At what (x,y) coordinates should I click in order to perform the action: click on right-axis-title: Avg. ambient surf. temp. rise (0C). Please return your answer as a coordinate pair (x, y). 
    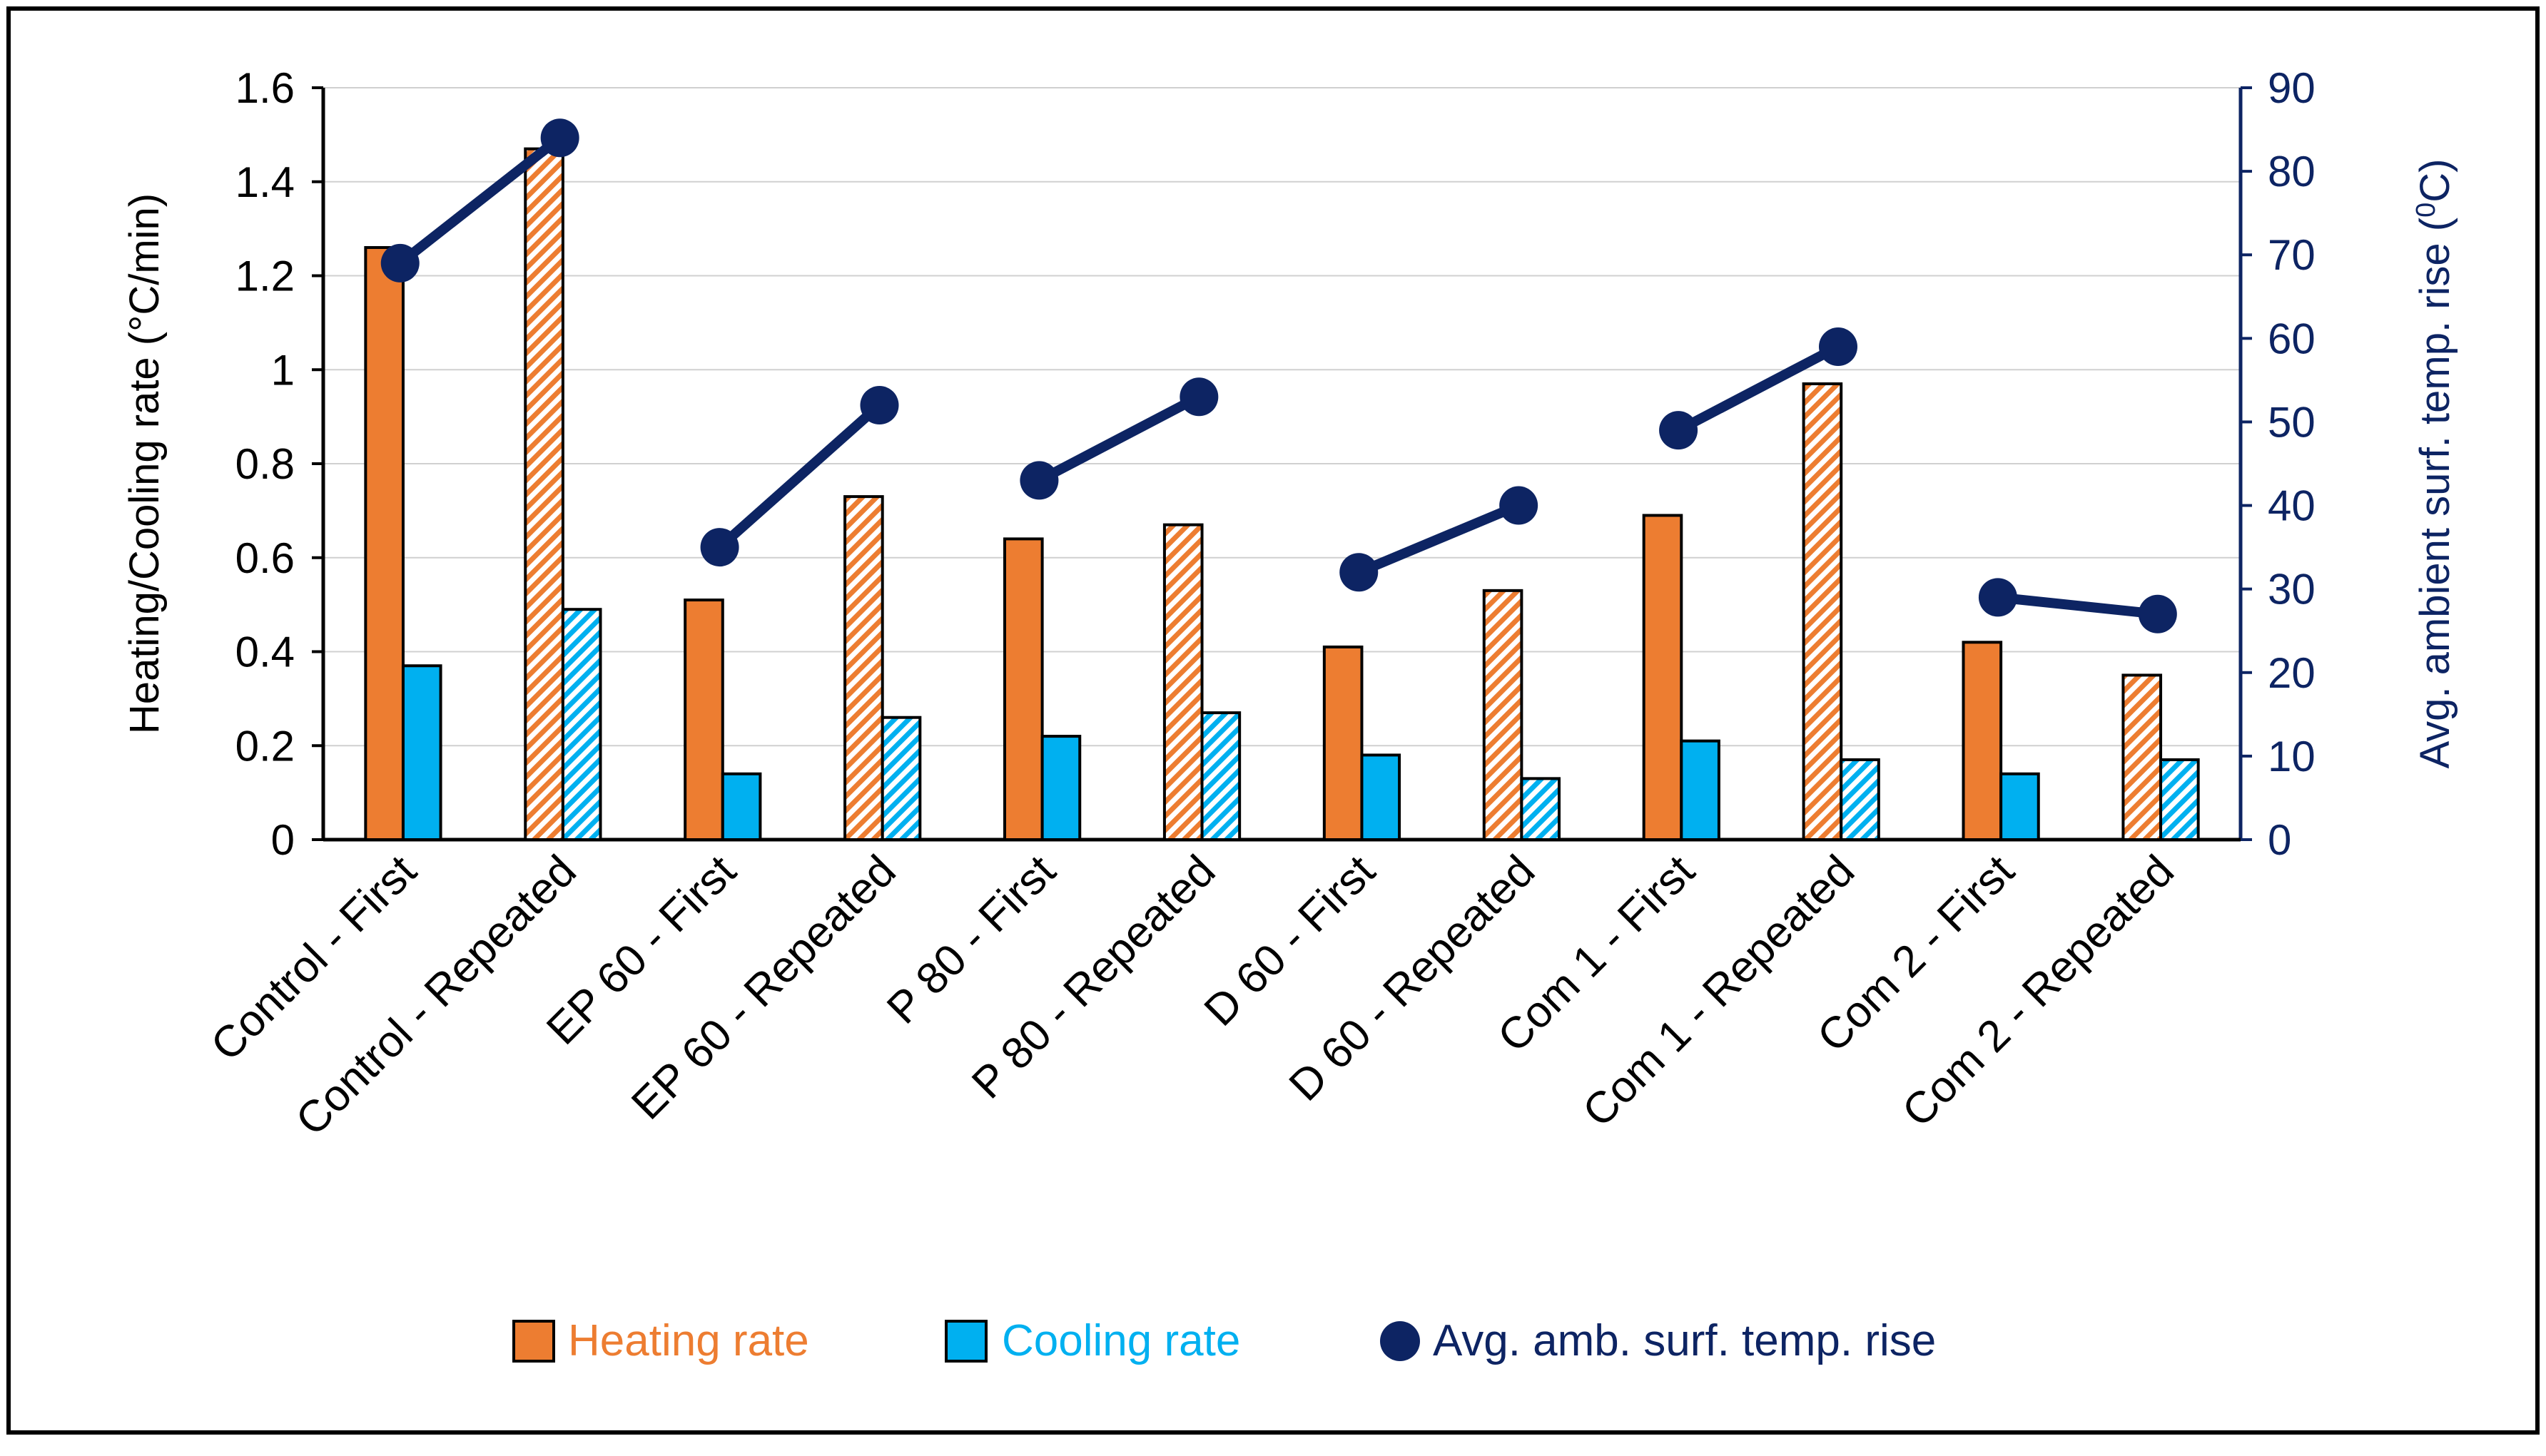
    Looking at the image, I should click on (2434, 464).